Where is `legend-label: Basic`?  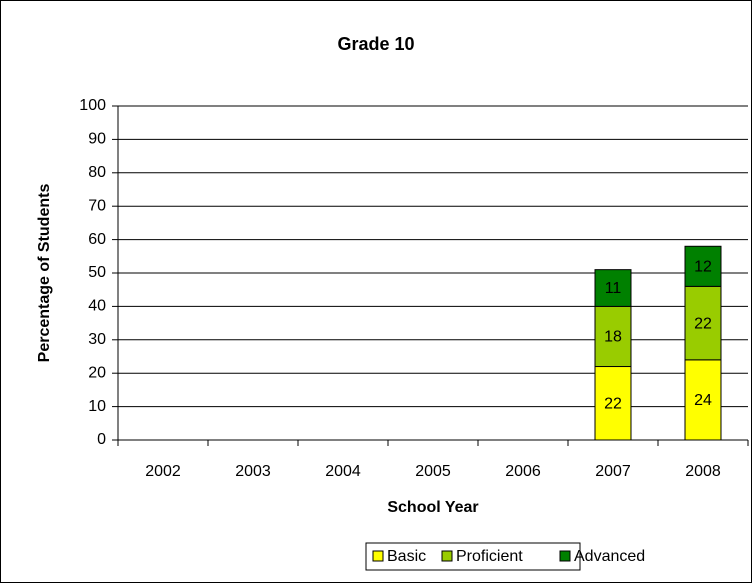 legend-label: Basic is located at coordinates (406, 556).